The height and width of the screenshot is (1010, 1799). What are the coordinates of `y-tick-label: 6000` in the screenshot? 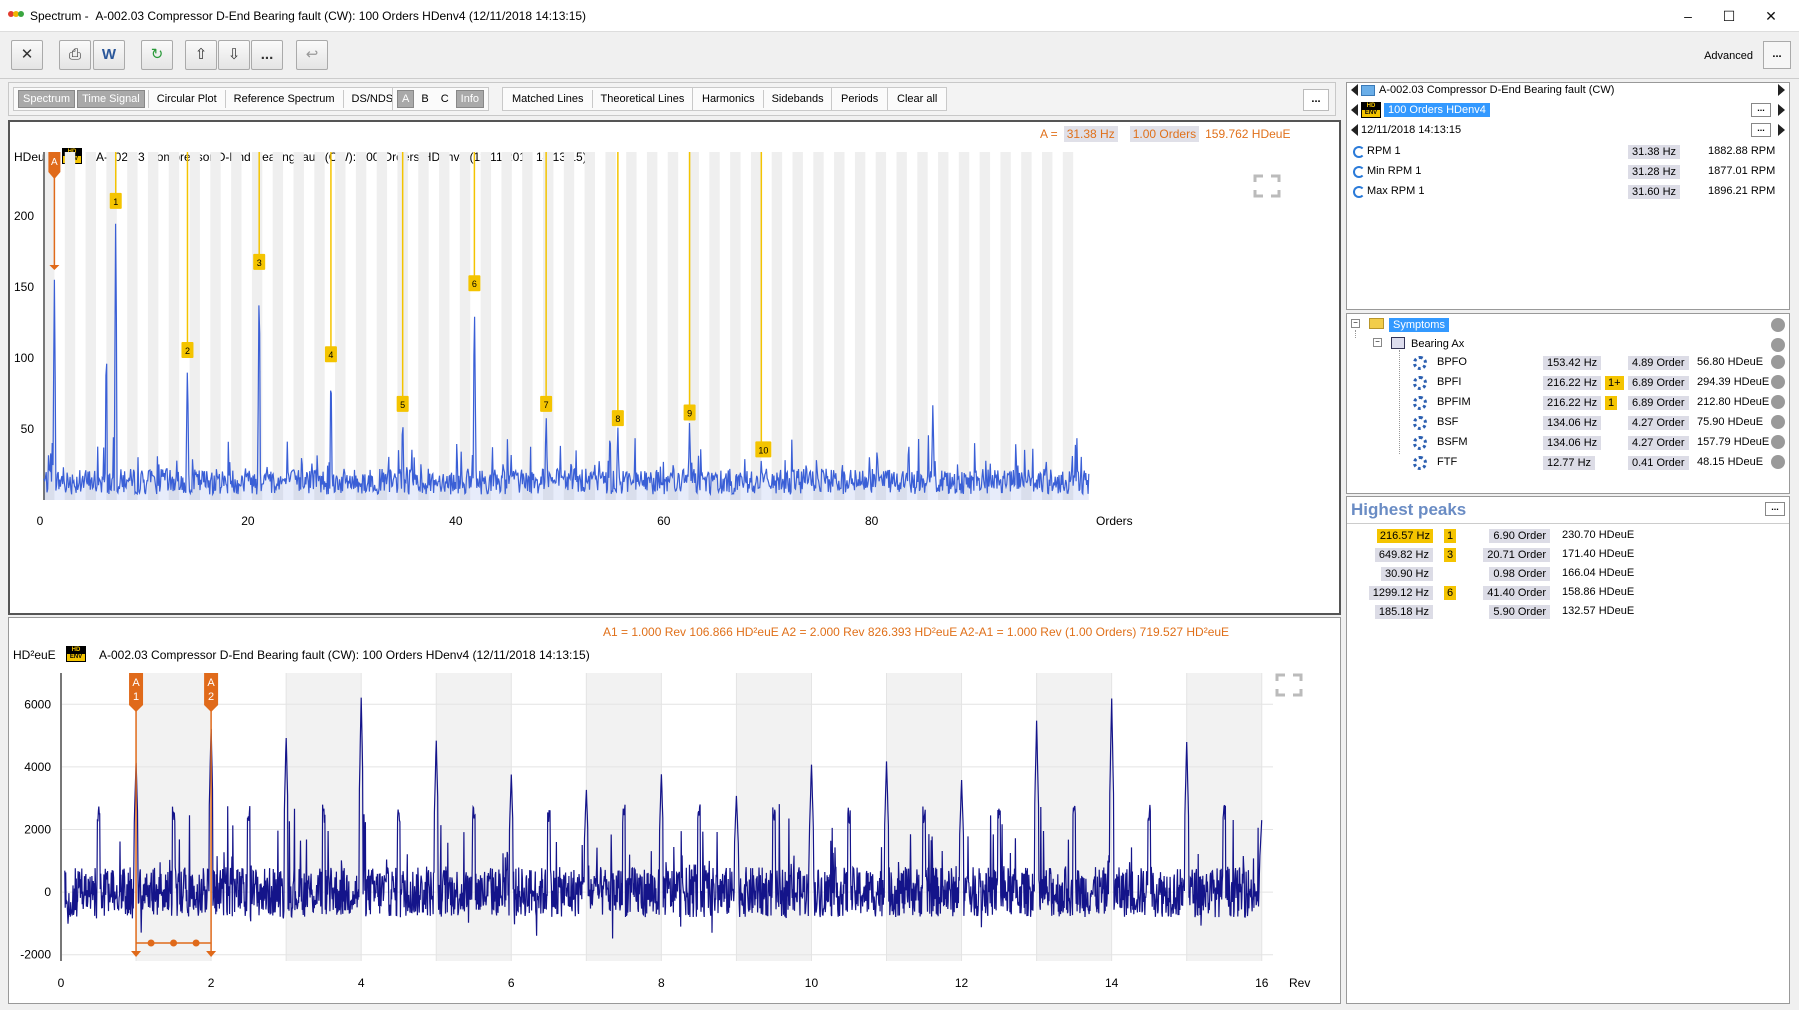 It's located at (37, 704).